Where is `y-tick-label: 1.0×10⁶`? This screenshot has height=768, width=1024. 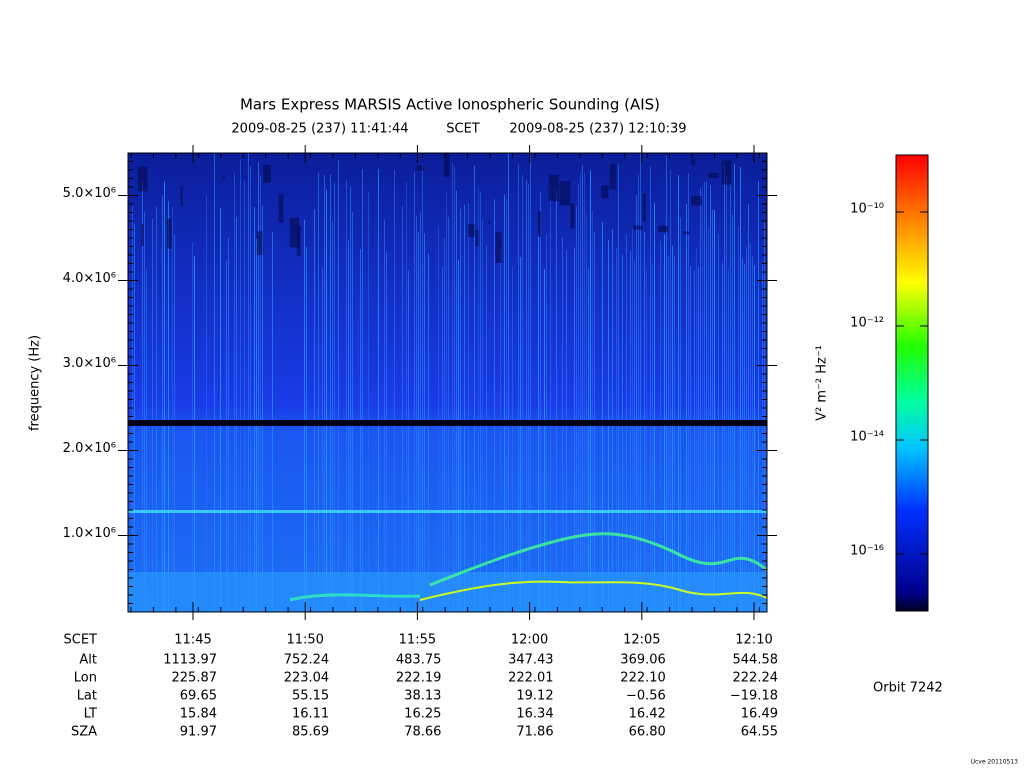 y-tick-label: 1.0×10⁶ is located at coordinates (89, 533).